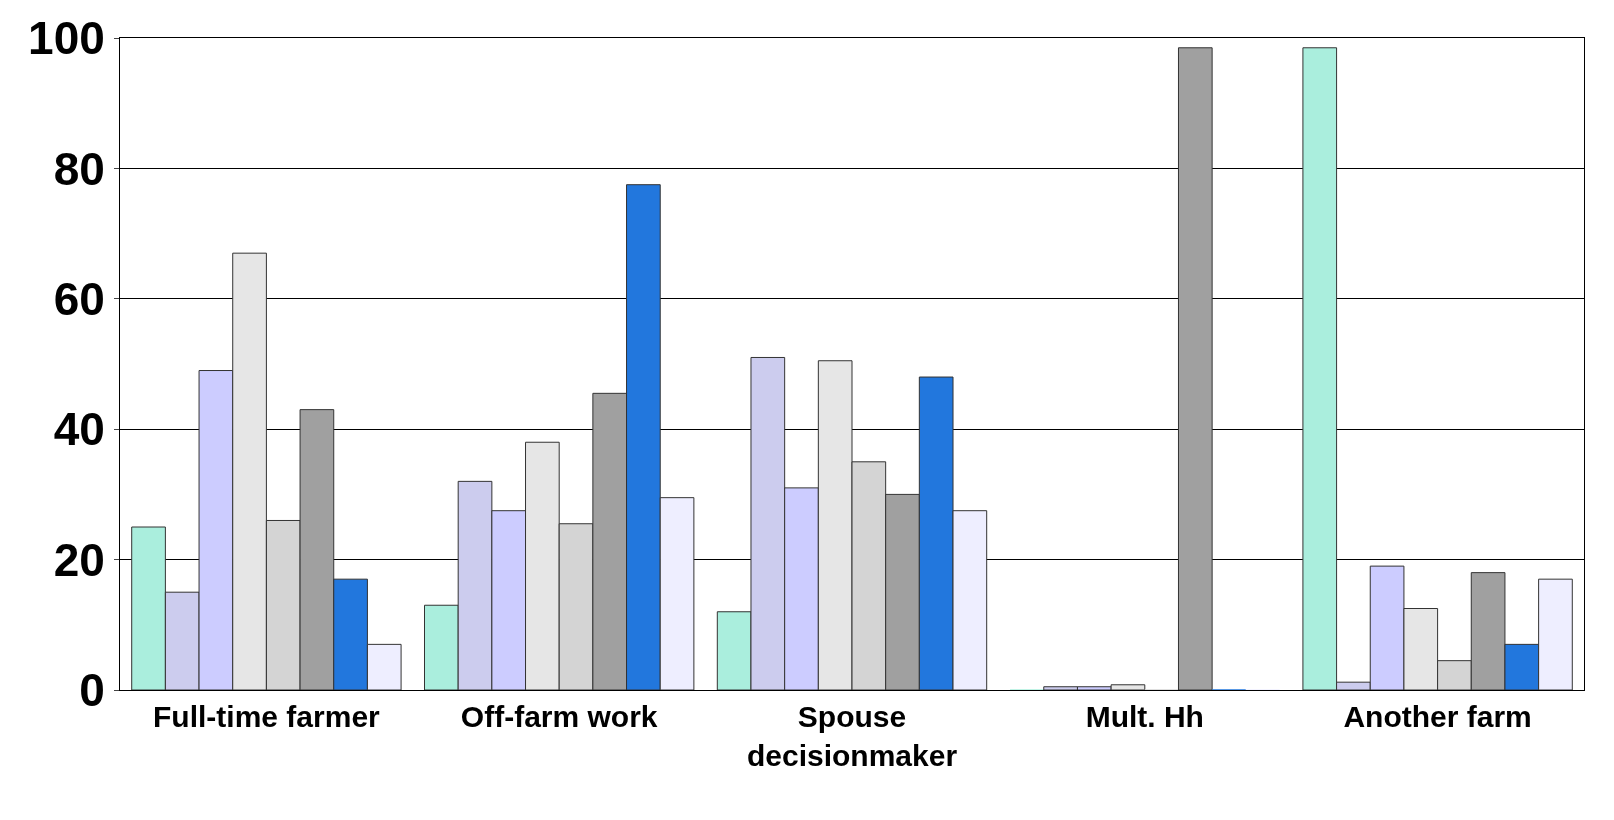  Describe the element at coordinates (1144, 716) in the screenshot. I see `x-tick-label: Mult. Hh` at that location.